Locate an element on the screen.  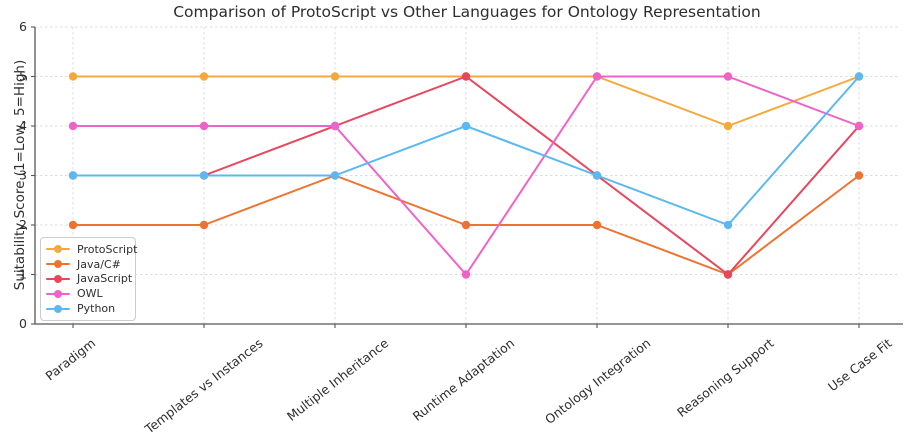
x-tick-label: Paradigm is located at coordinates (70, 359).